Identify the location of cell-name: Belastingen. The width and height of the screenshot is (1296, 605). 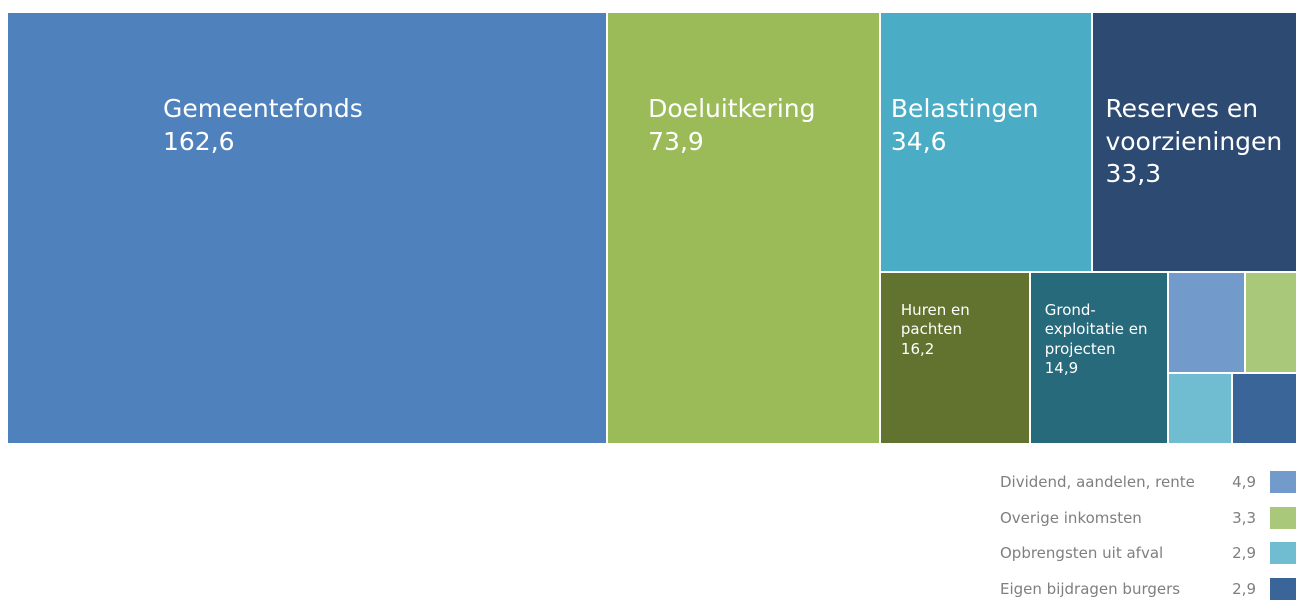
(964, 108).